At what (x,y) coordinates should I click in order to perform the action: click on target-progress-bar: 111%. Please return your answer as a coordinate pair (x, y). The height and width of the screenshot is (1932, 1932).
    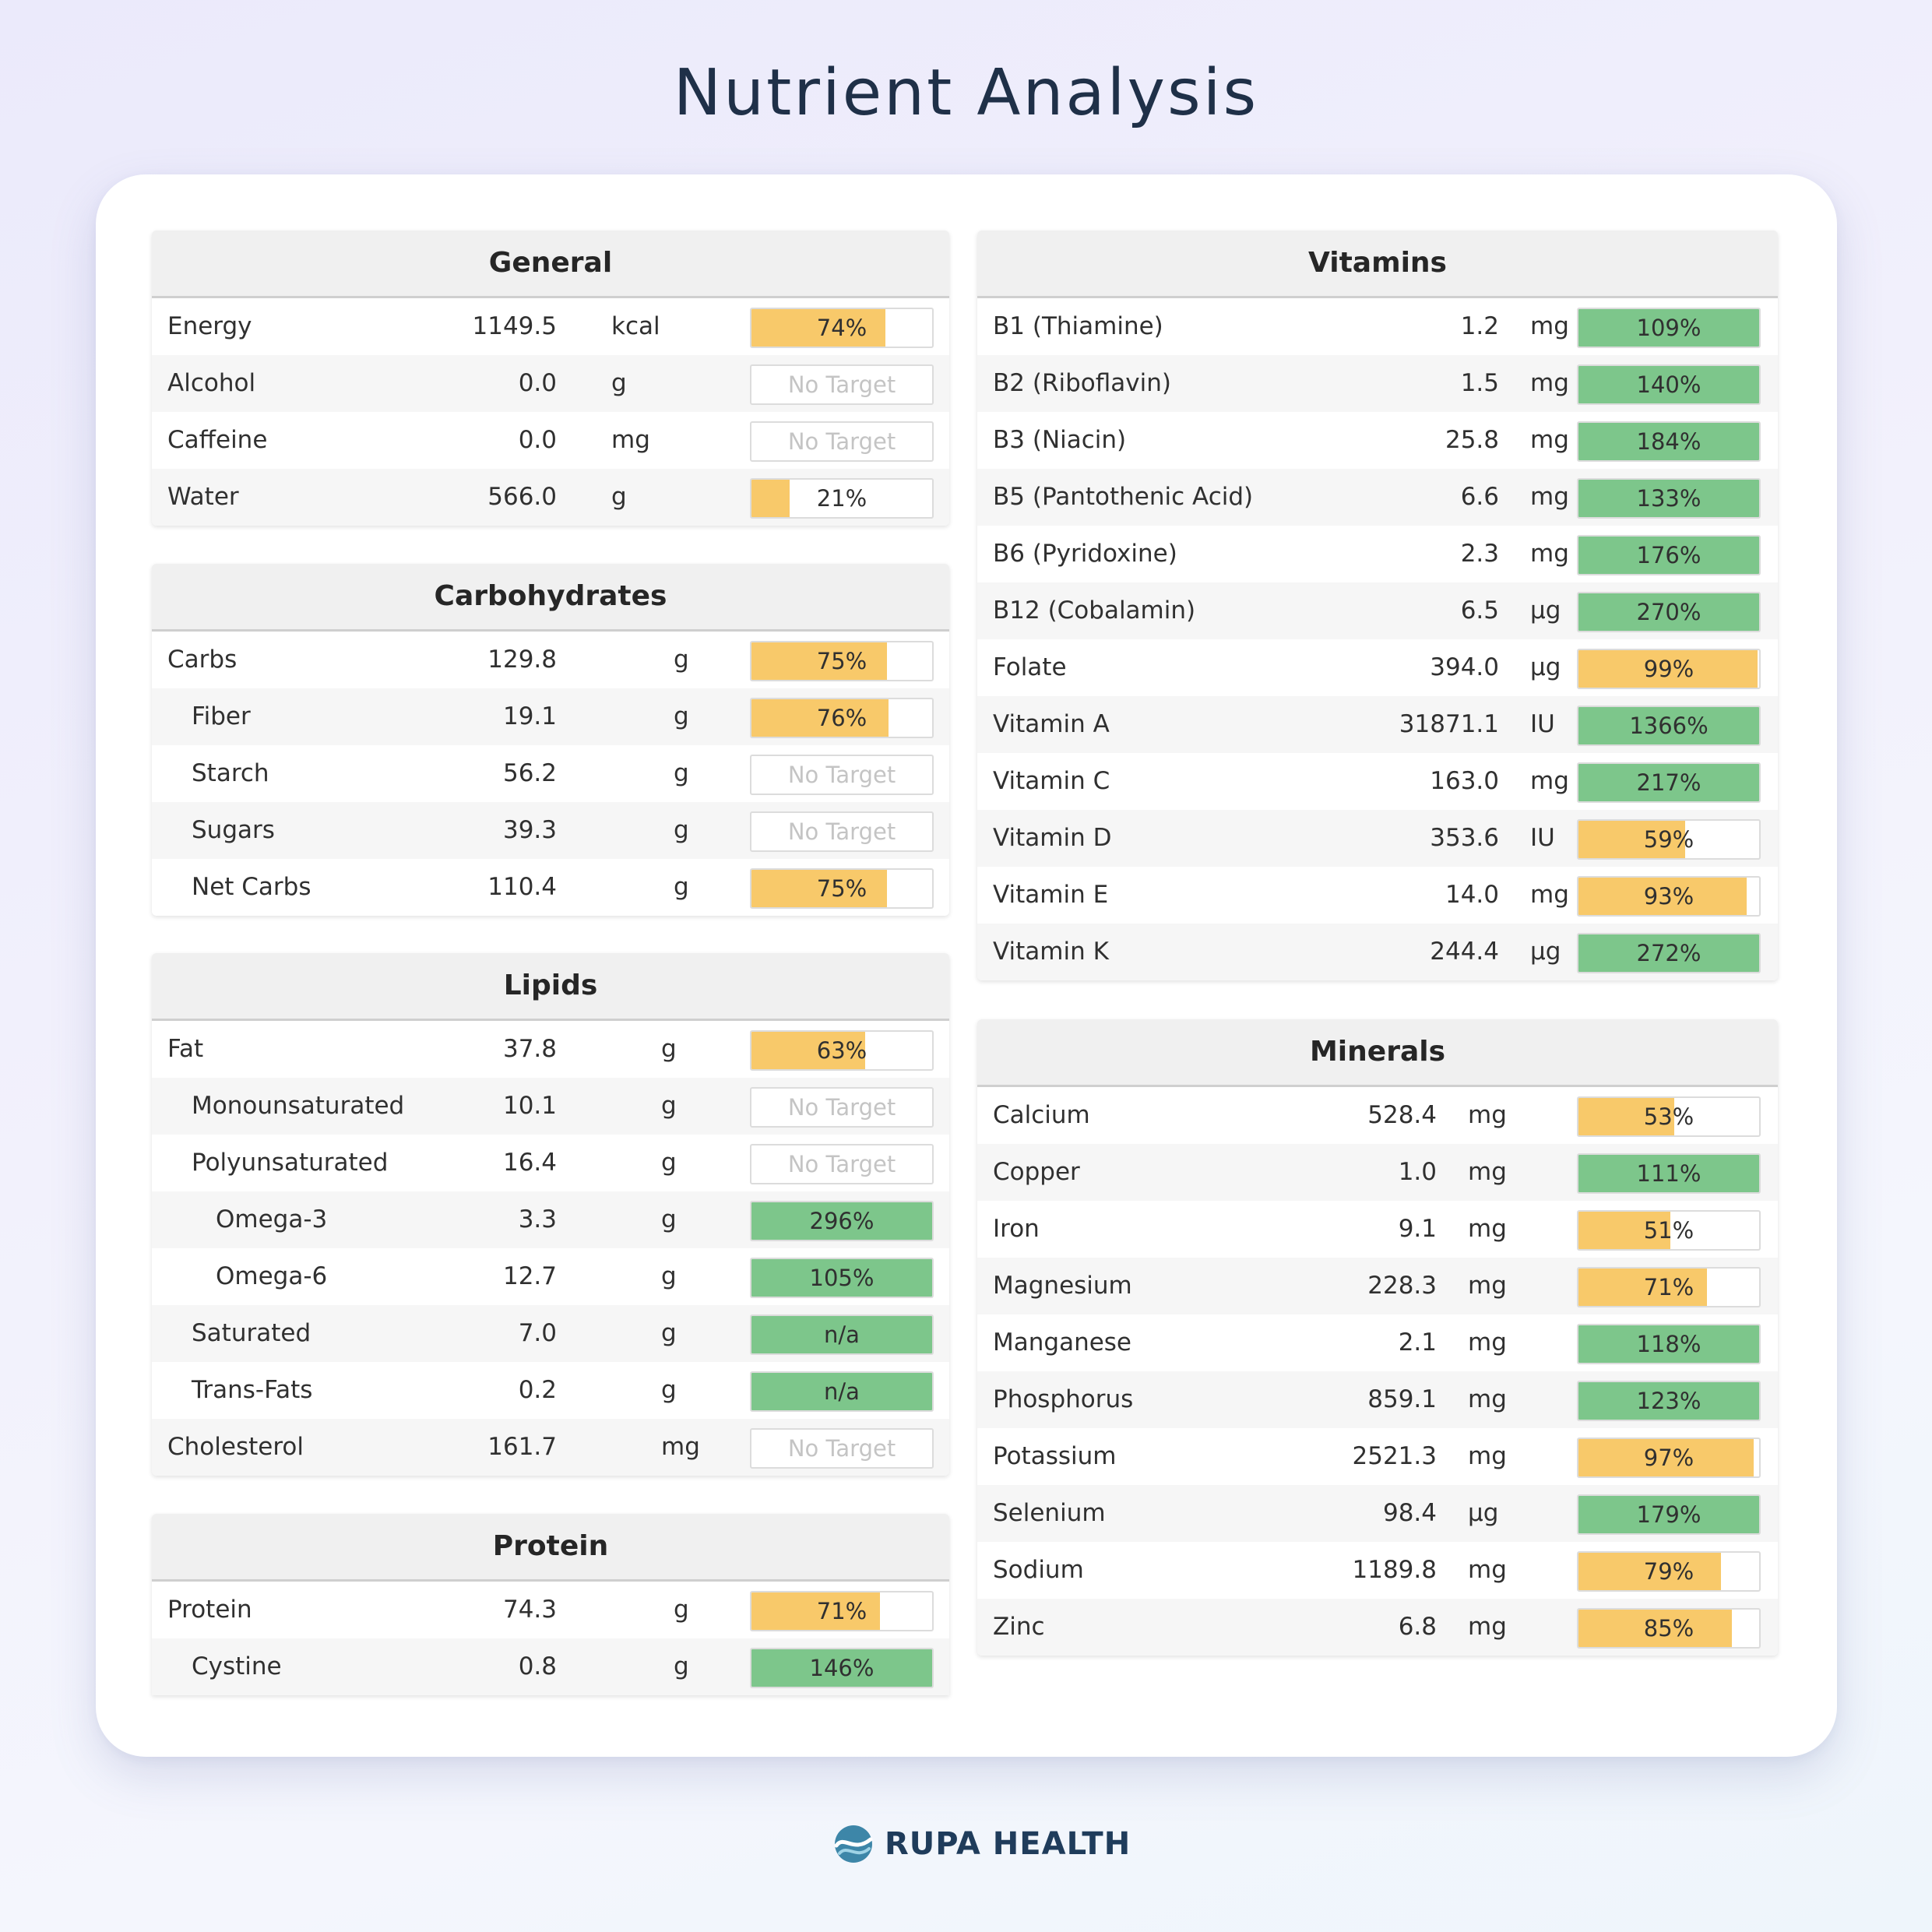
    Looking at the image, I should click on (1669, 1173).